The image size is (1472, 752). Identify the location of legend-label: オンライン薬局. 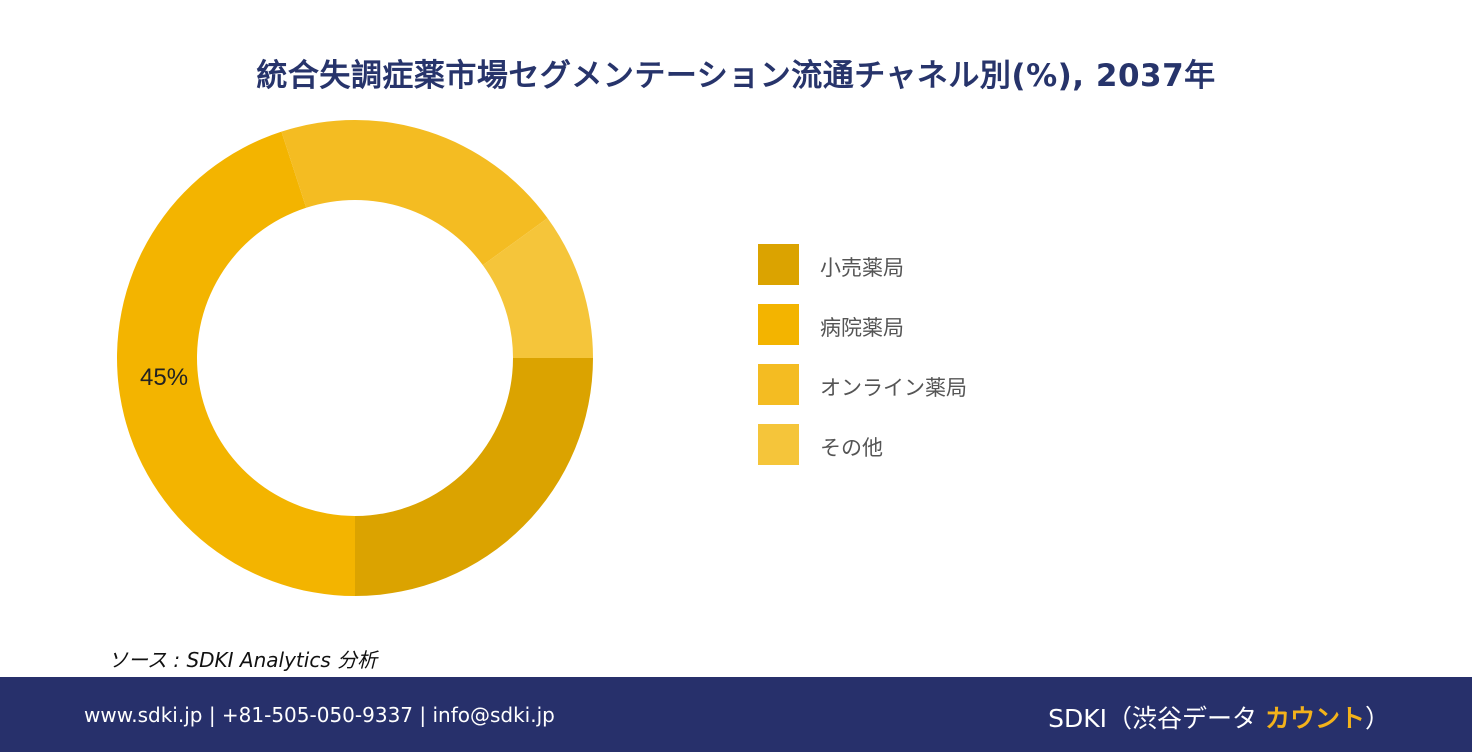
(893, 388).